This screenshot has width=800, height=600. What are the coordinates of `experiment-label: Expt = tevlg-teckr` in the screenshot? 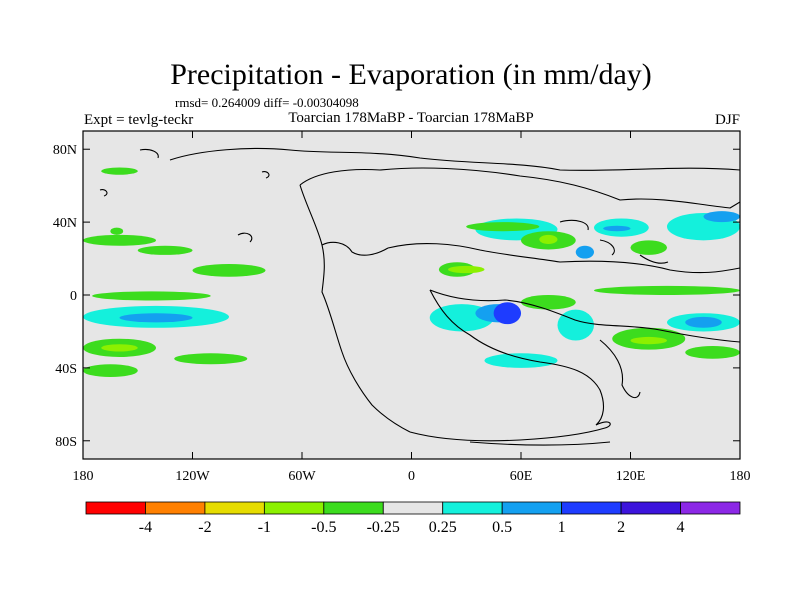 It's located at (138, 120).